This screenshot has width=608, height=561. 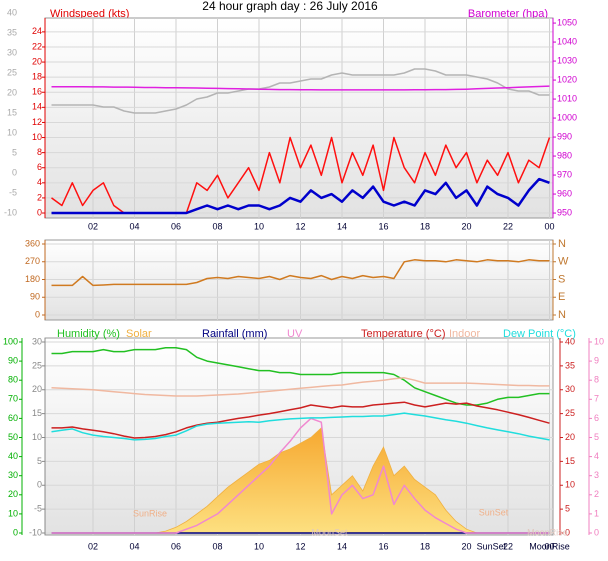 I want to click on y-axis-label: Windspeed (kts), so click(x=89, y=14).